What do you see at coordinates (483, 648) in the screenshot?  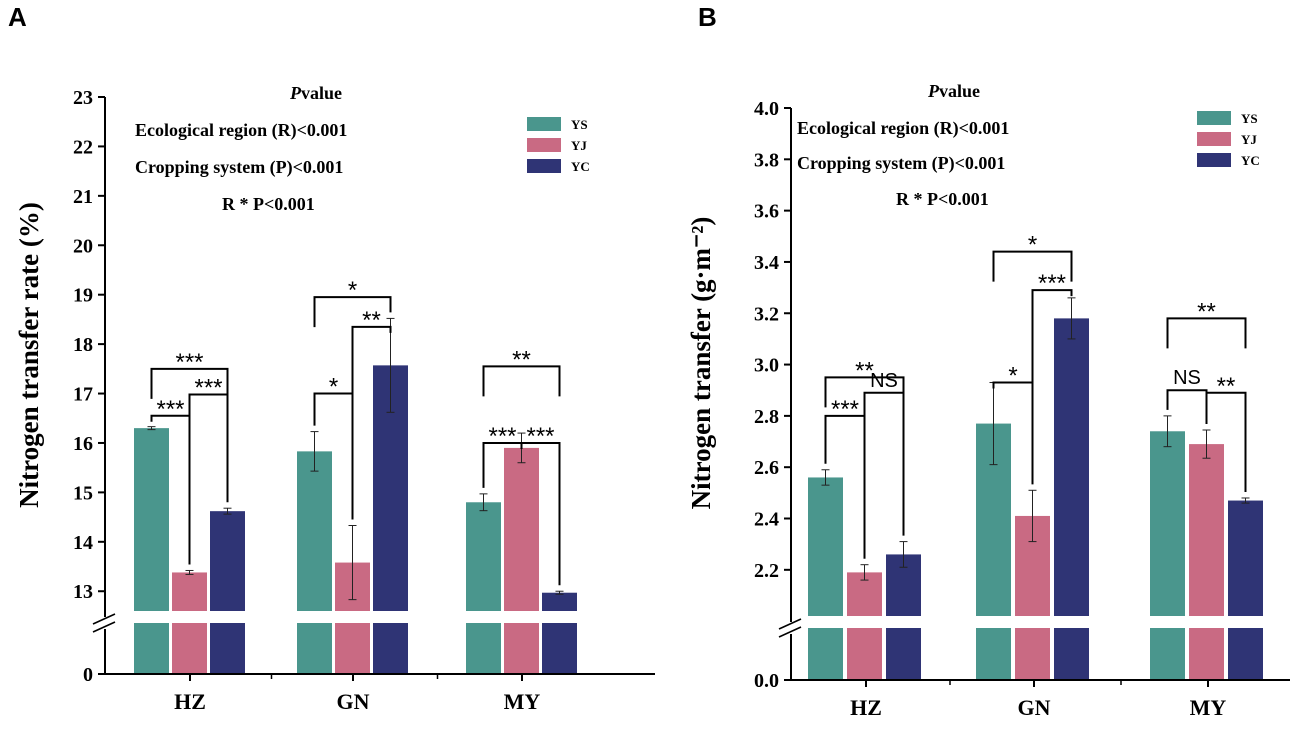 I see `bar-base-my-ys` at bounding box center [483, 648].